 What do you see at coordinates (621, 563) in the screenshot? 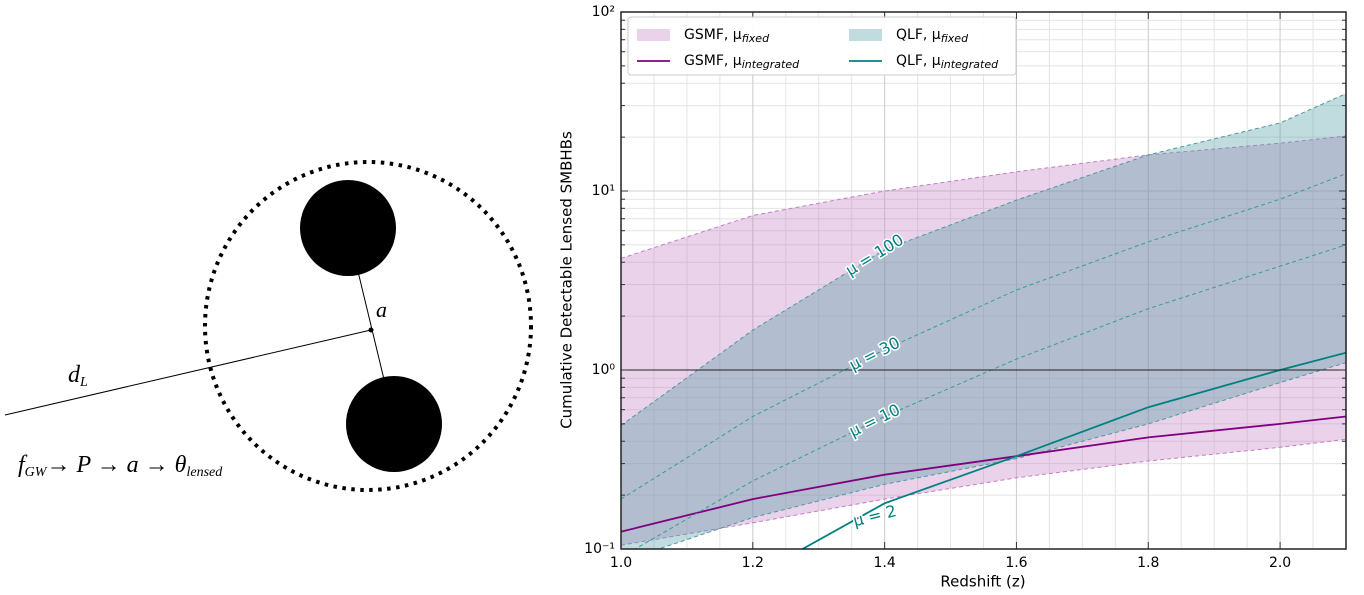
I see `x-tick-label: 1.0` at bounding box center [621, 563].